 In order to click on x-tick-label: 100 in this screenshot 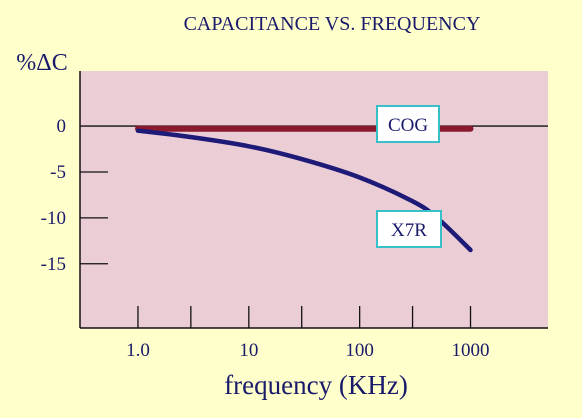, I will do `click(359, 350)`.